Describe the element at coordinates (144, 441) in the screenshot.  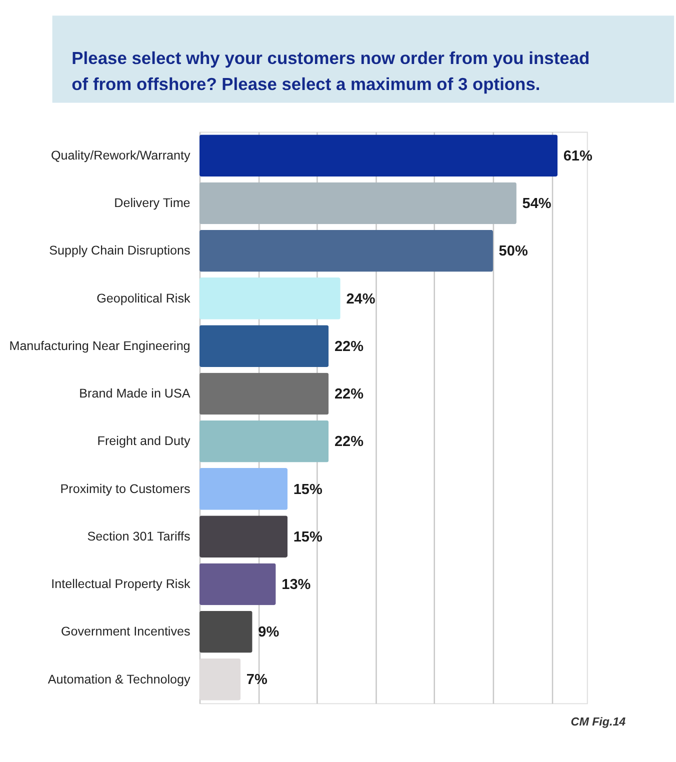
I see `y-tick-label: Freight and Duty` at that location.